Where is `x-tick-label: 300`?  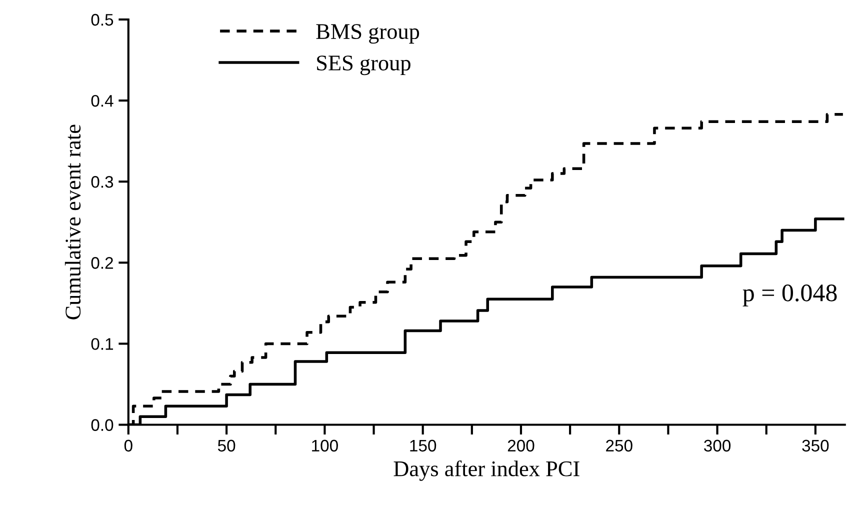 x-tick-label: 300 is located at coordinates (717, 446).